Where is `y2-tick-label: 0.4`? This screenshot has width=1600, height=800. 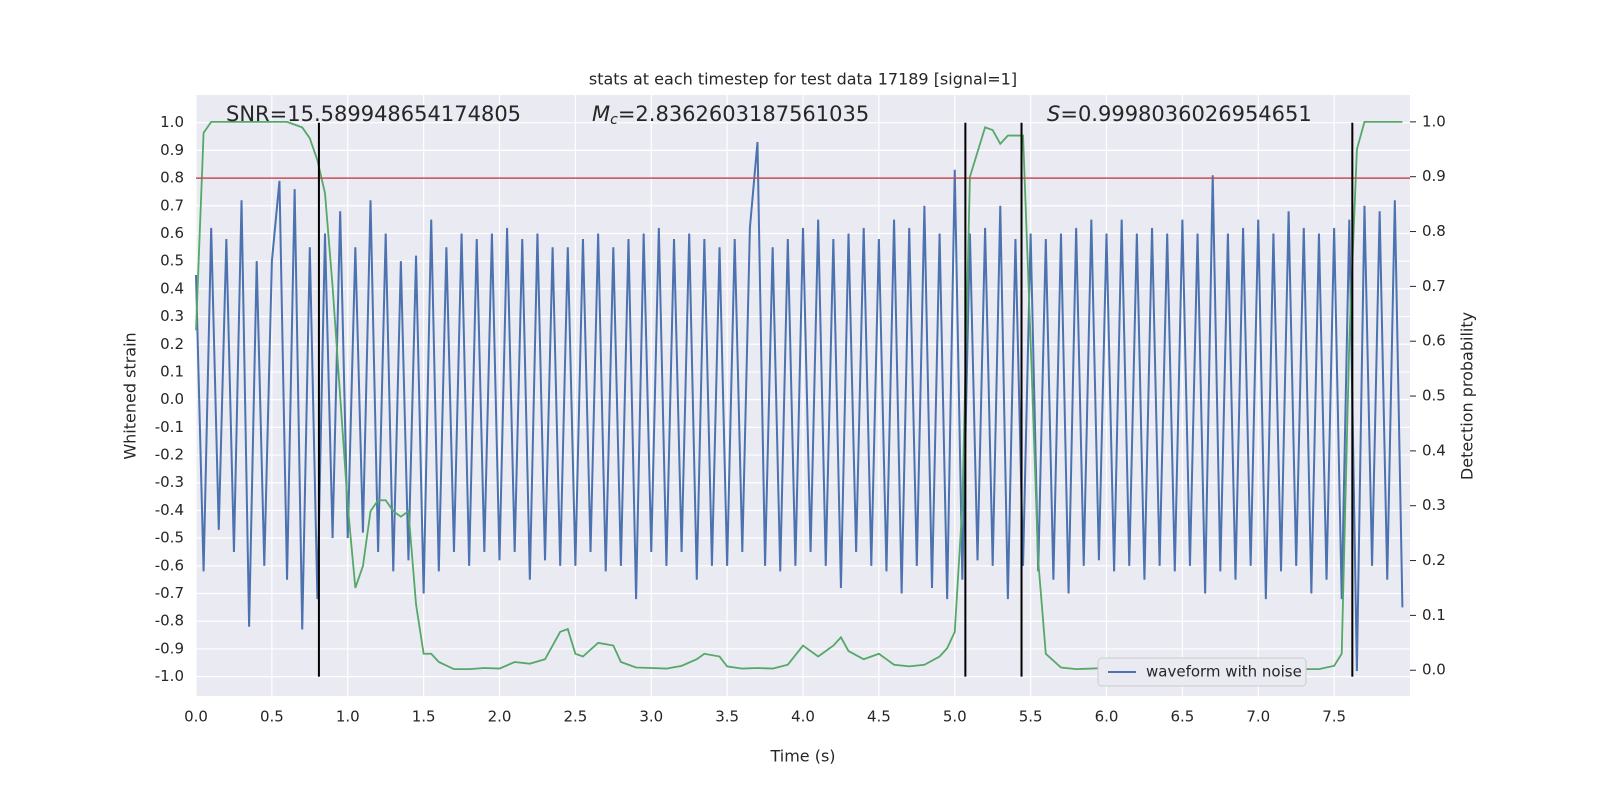 y2-tick-label: 0.4 is located at coordinates (1434, 450).